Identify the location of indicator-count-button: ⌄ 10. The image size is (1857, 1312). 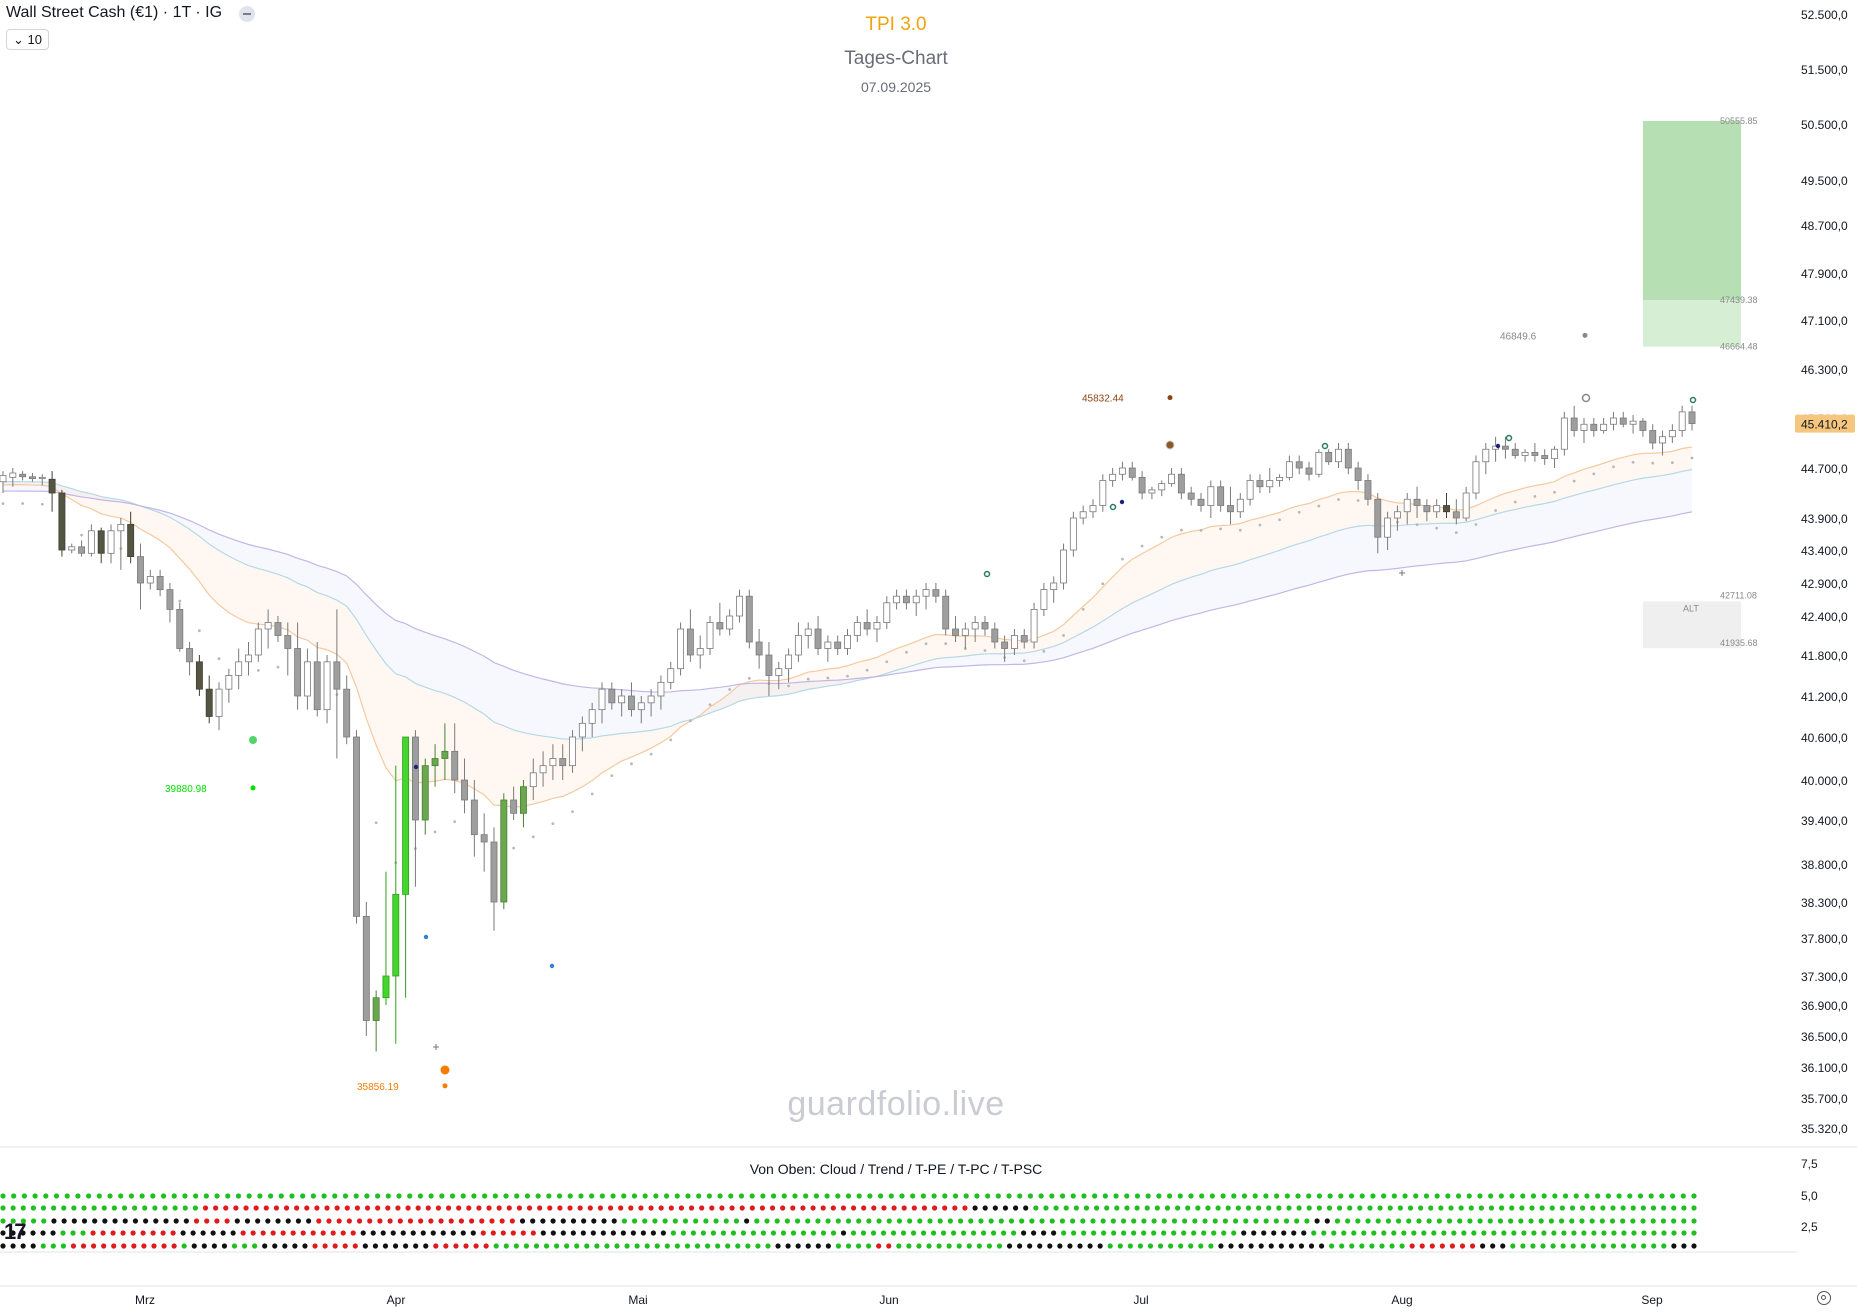
(27, 39).